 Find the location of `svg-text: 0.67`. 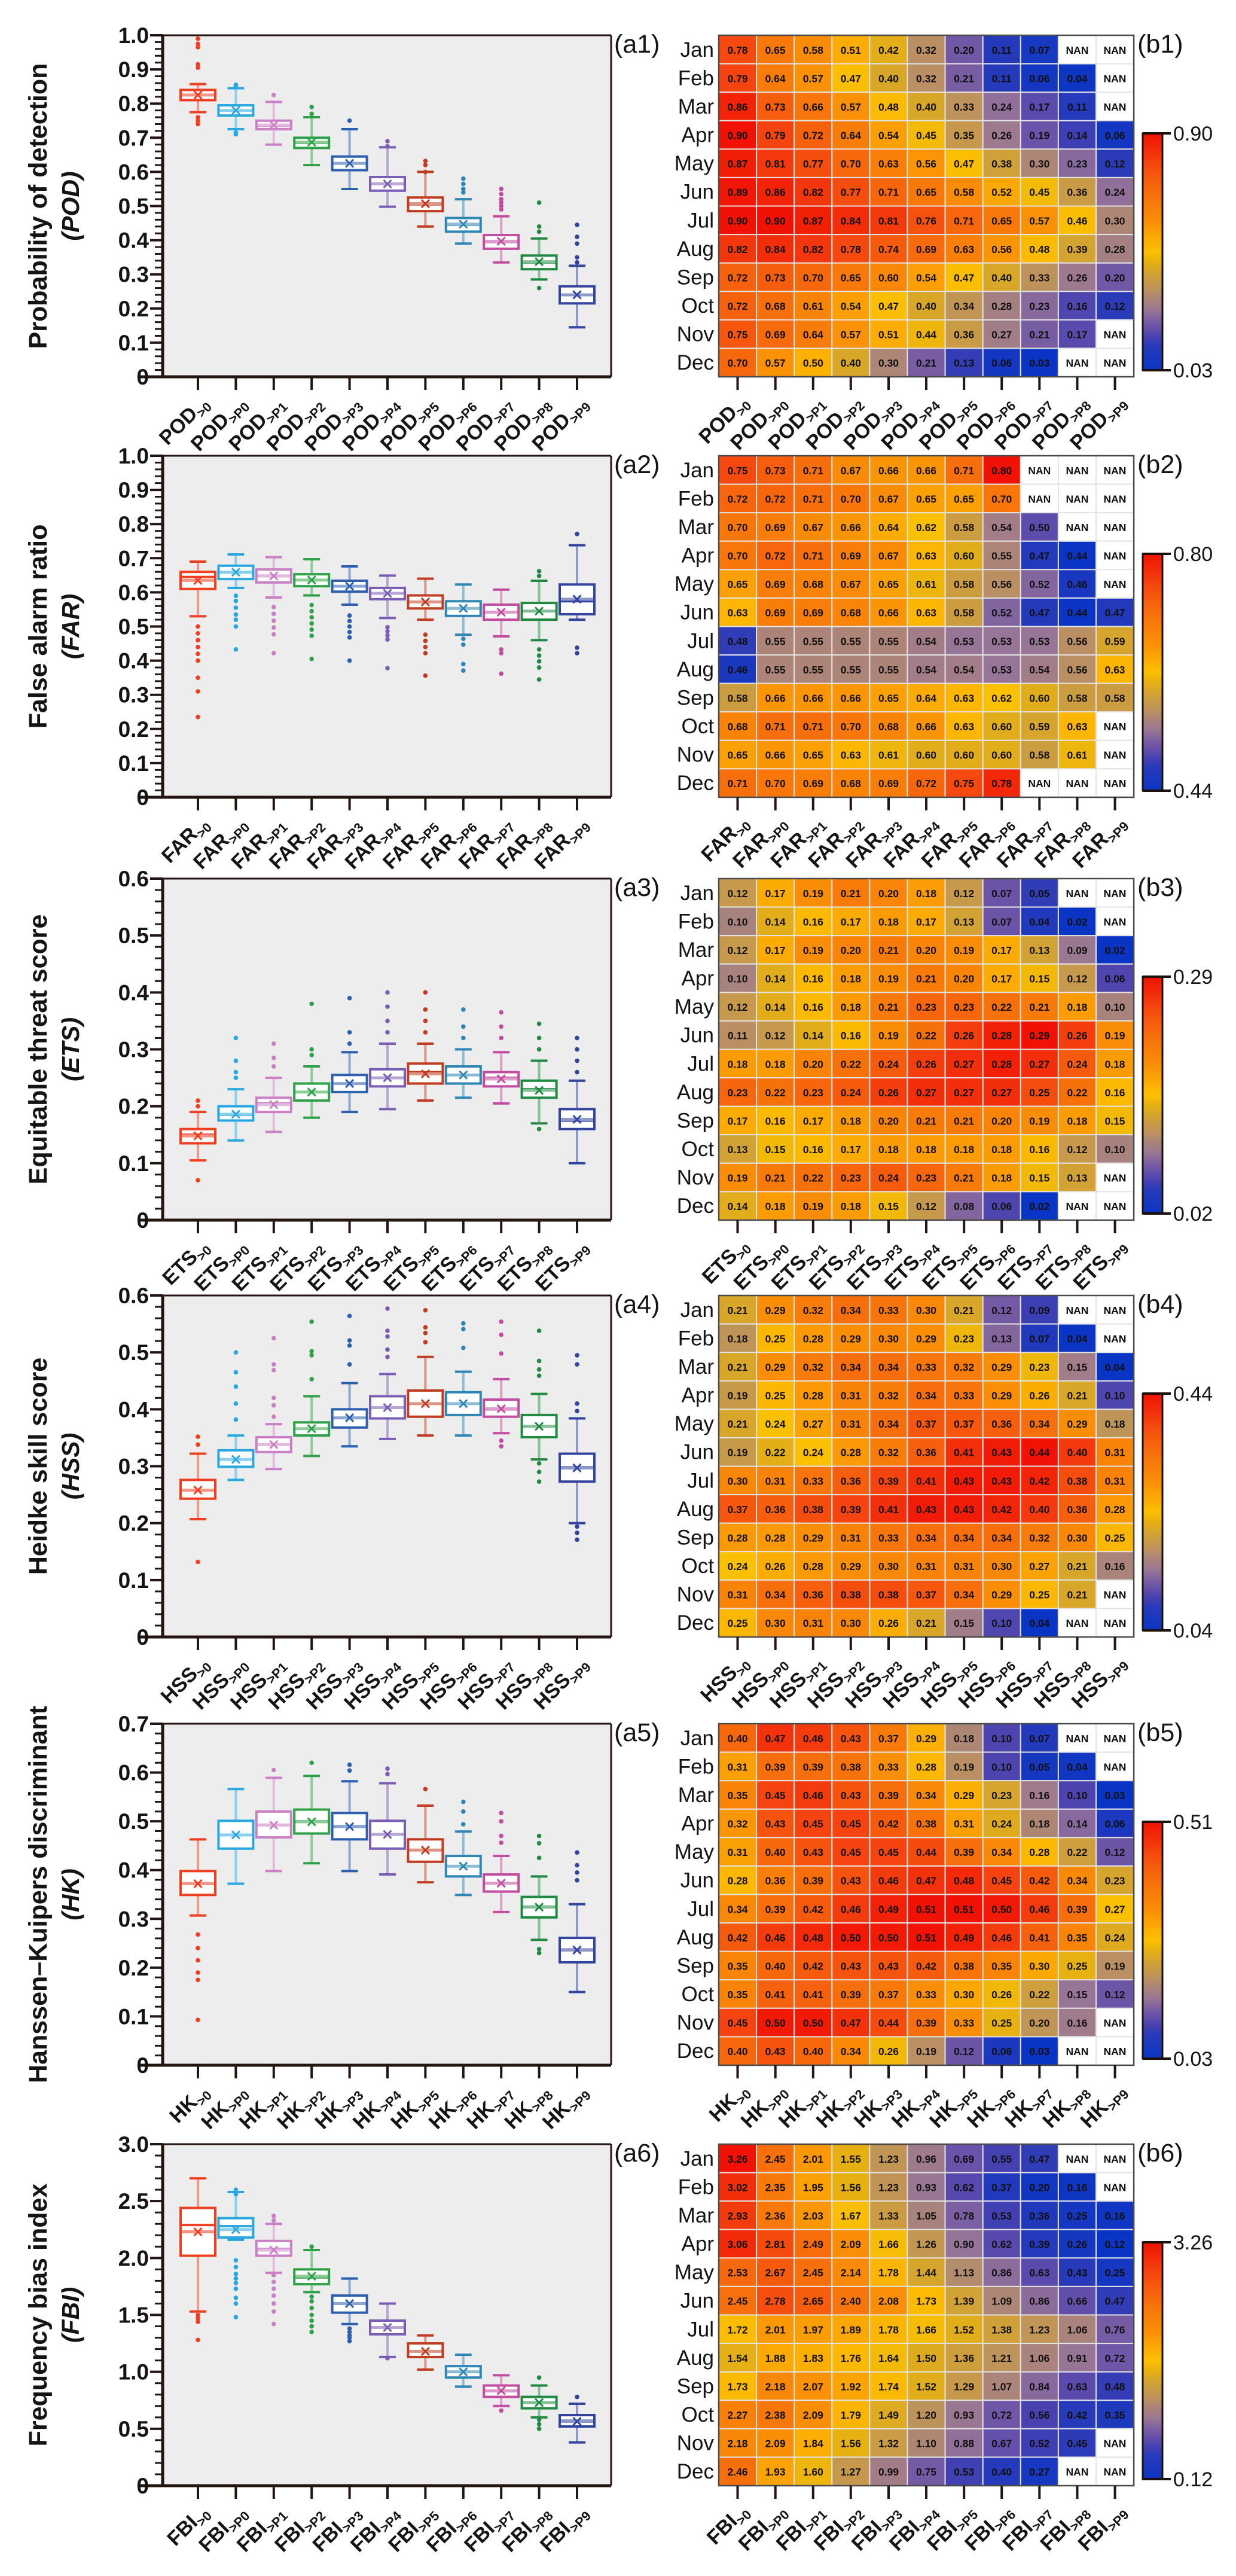

svg-text: 0.67 is located at coordinates (888, 499).